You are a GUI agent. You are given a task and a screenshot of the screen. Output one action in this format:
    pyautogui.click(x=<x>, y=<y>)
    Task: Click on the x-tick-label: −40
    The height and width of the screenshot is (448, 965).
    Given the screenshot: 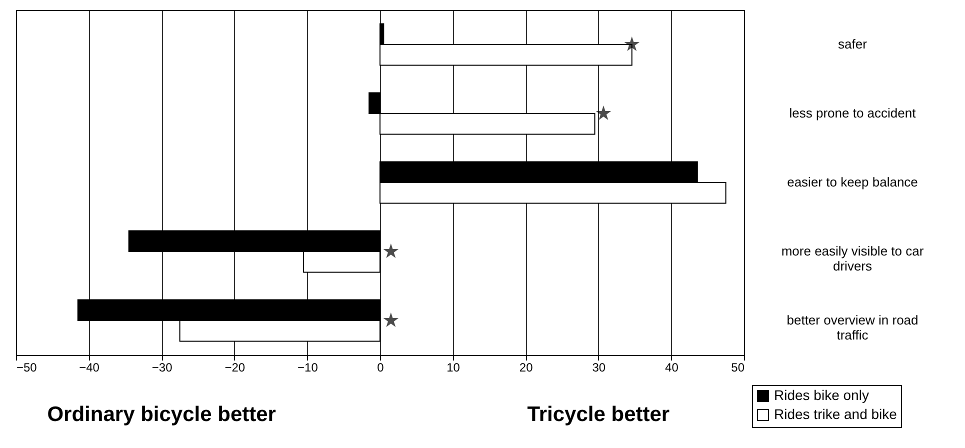 What is the action you would take?
    pyautogui.click(x=89, y=367)
    